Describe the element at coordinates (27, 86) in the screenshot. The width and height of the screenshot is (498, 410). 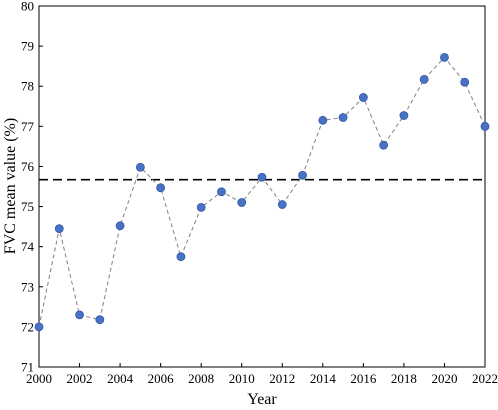
I see `y-tick-label: 78` at that location.